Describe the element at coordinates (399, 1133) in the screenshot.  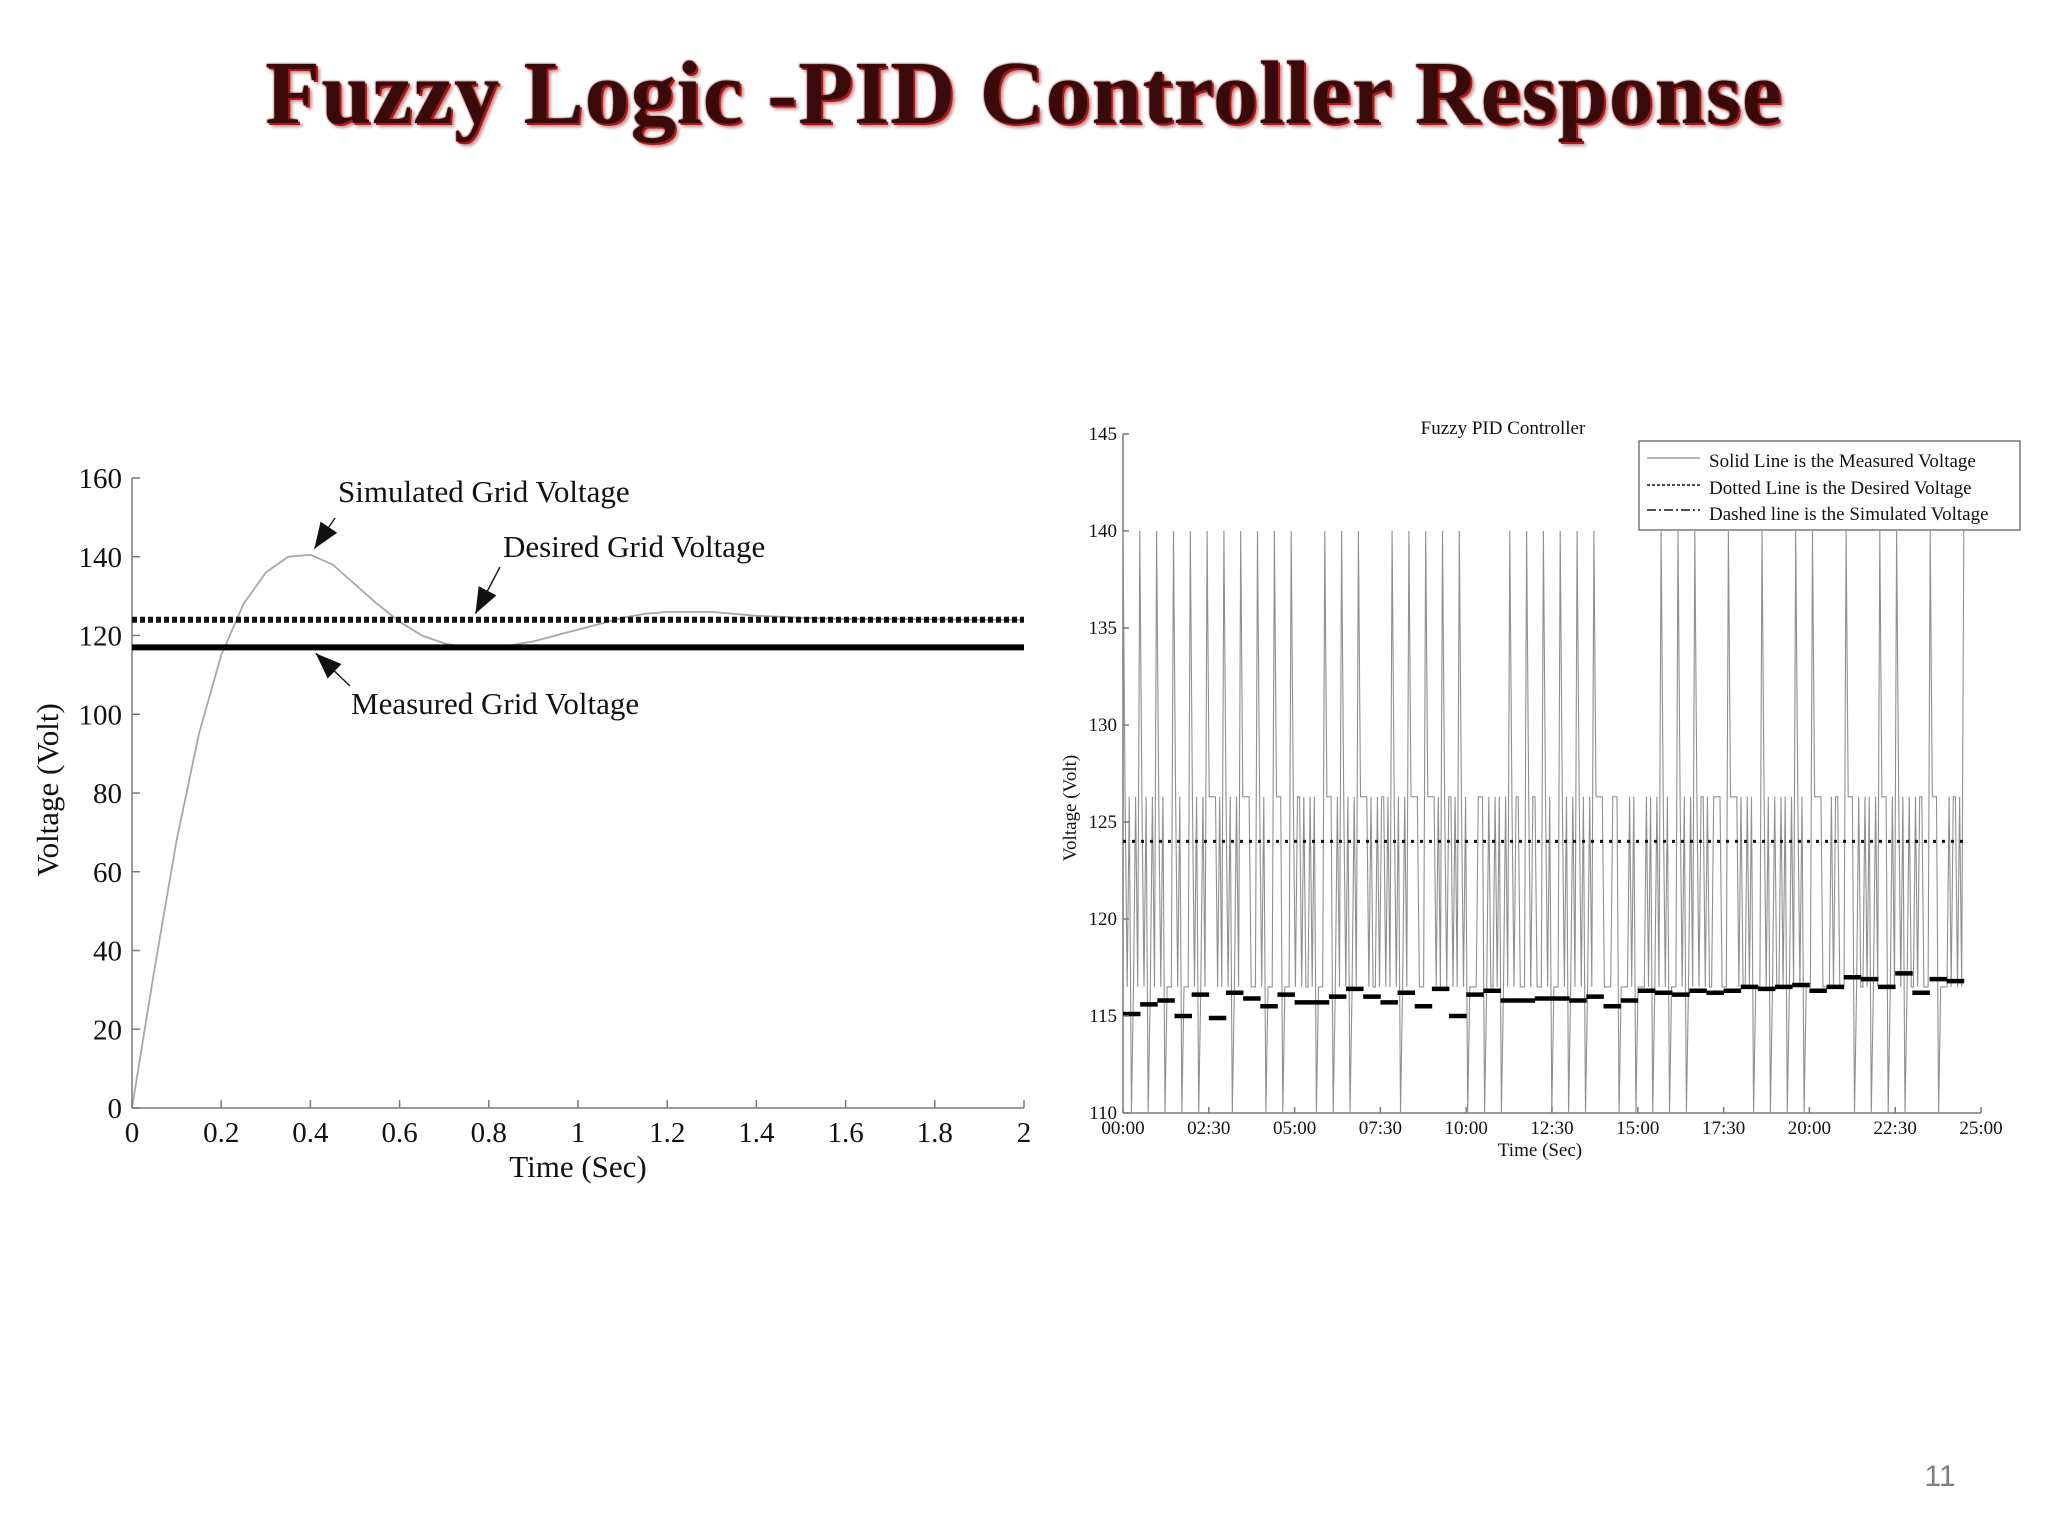
I see `left-x-tick-label: 0.6` at that location.